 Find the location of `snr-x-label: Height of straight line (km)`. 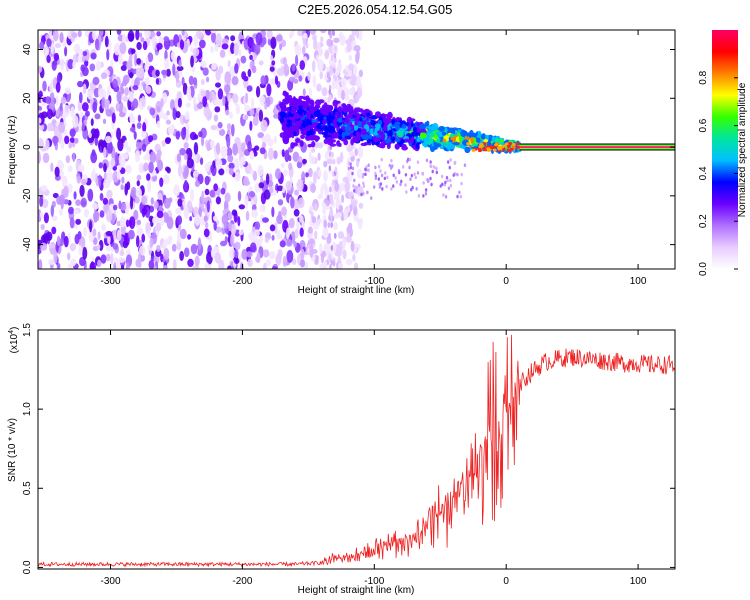

snr-x-label: Height of straight line (km) is located at coordinates (356, 590).